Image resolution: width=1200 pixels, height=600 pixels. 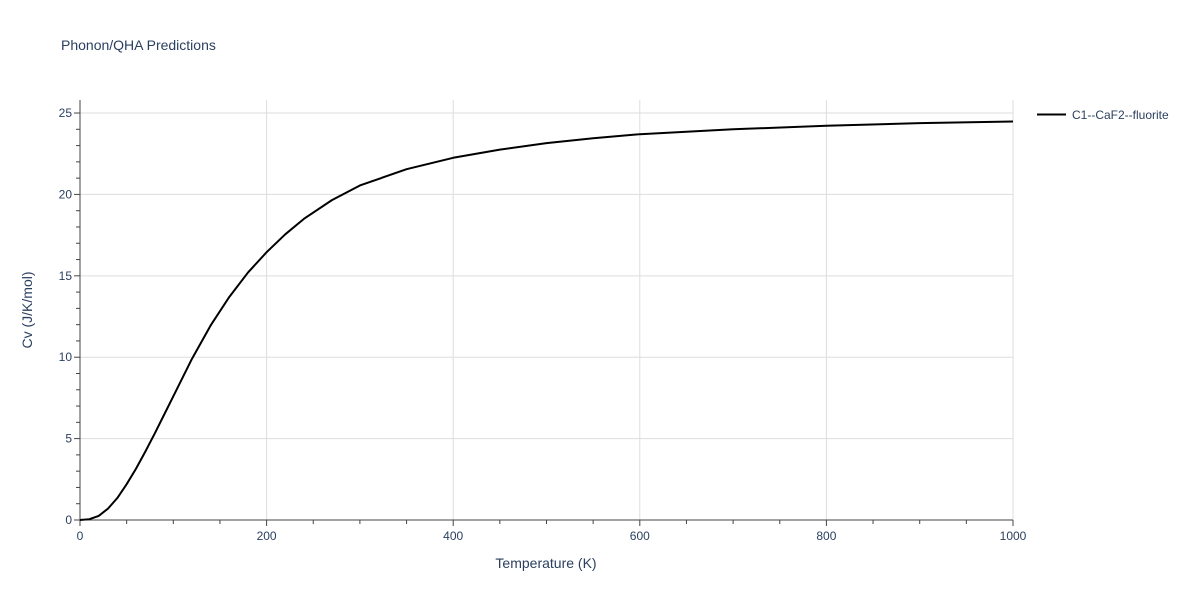 What do you see at coordinates (27, 310) in the screenshot?
I see `y-axis-label: Cv (J/K/mol)` at bounding box center [27, 310].